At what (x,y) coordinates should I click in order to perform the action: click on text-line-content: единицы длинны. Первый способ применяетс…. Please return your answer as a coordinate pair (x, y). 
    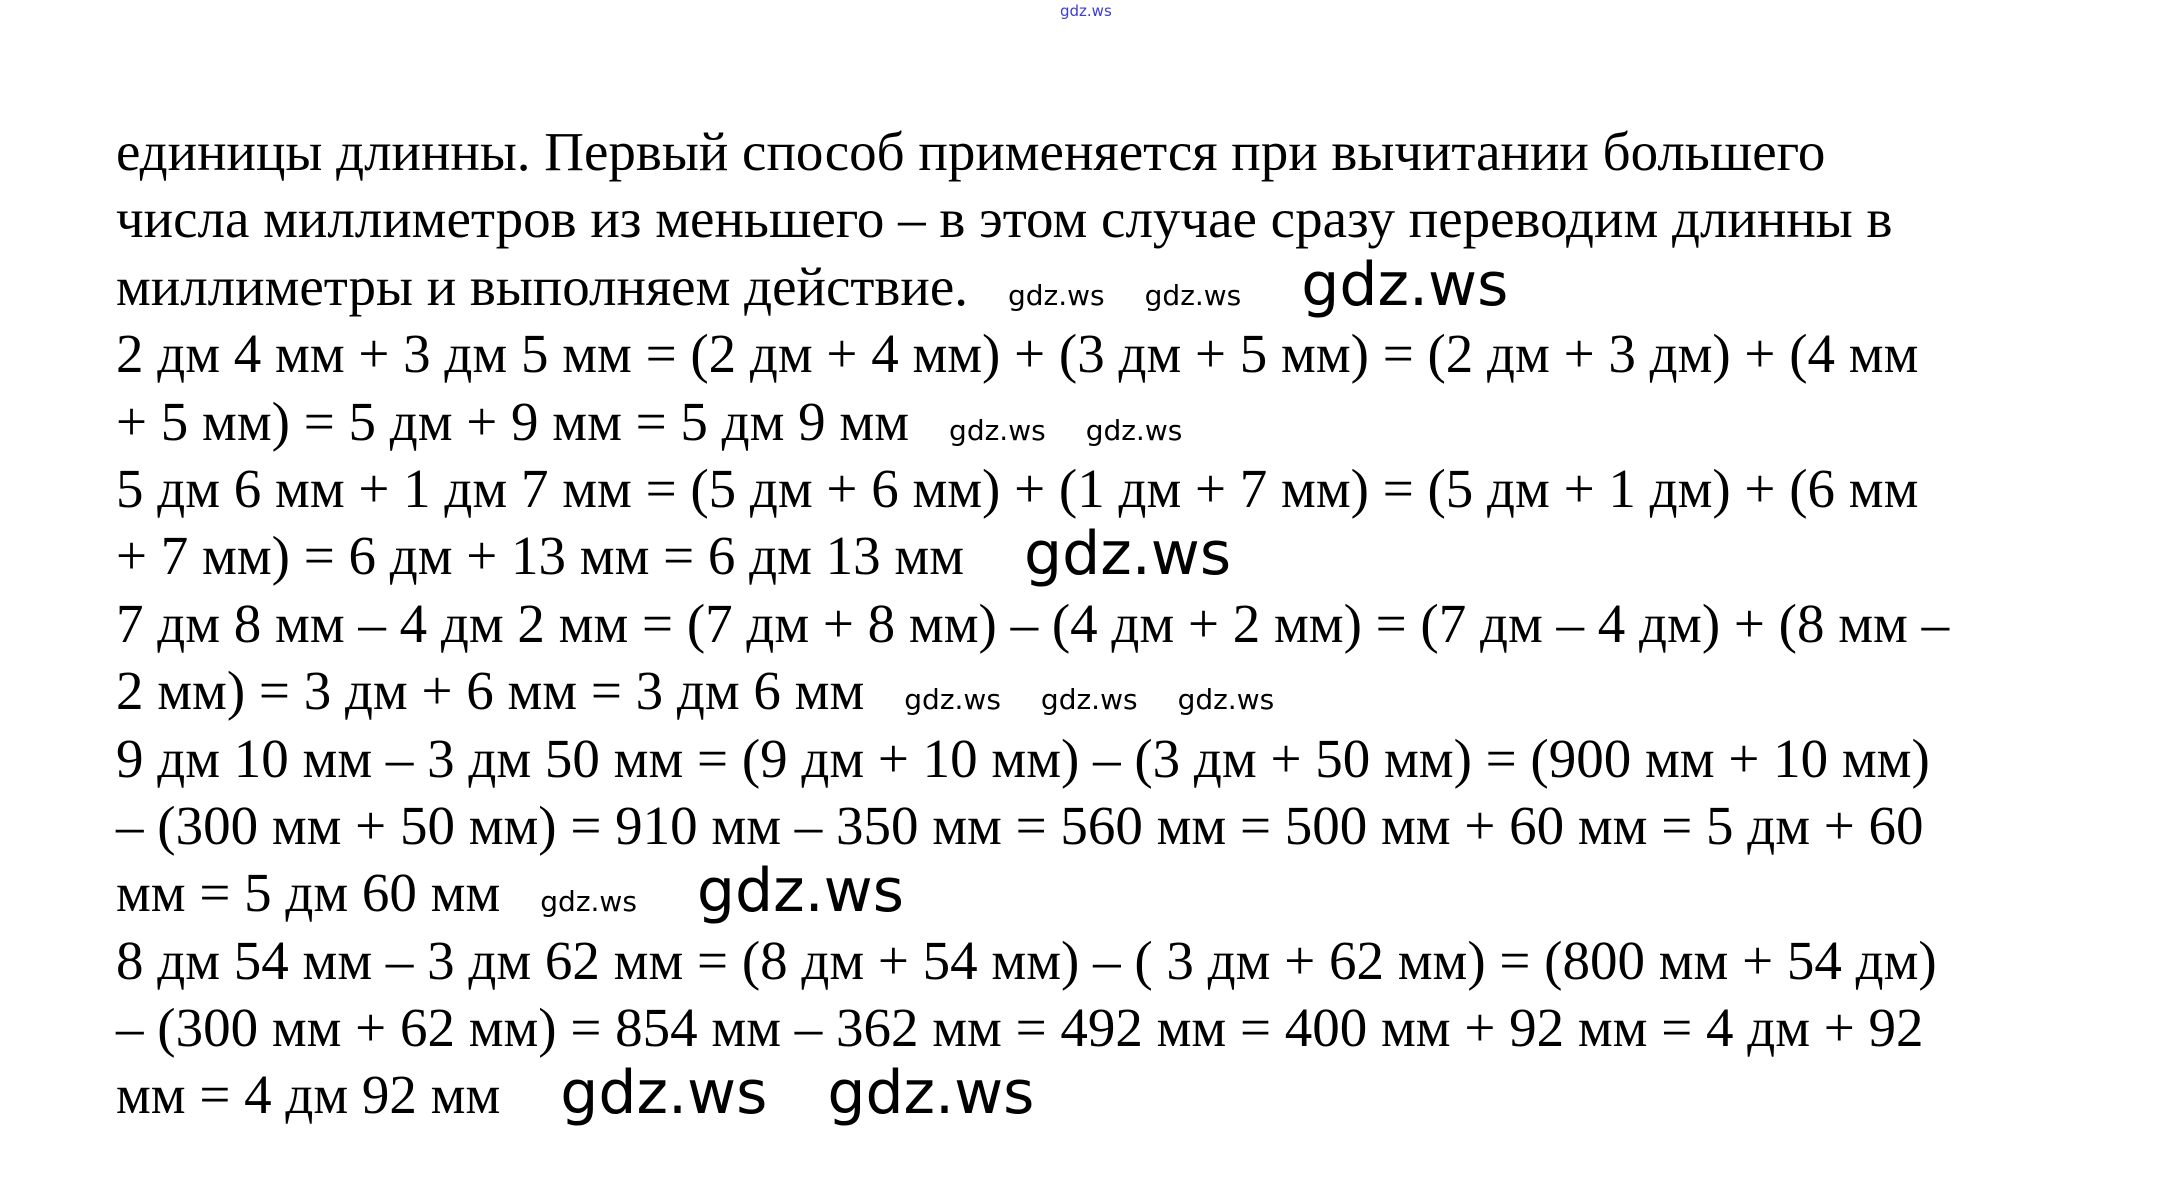
    Looking at the image, I should click on (971, 151).